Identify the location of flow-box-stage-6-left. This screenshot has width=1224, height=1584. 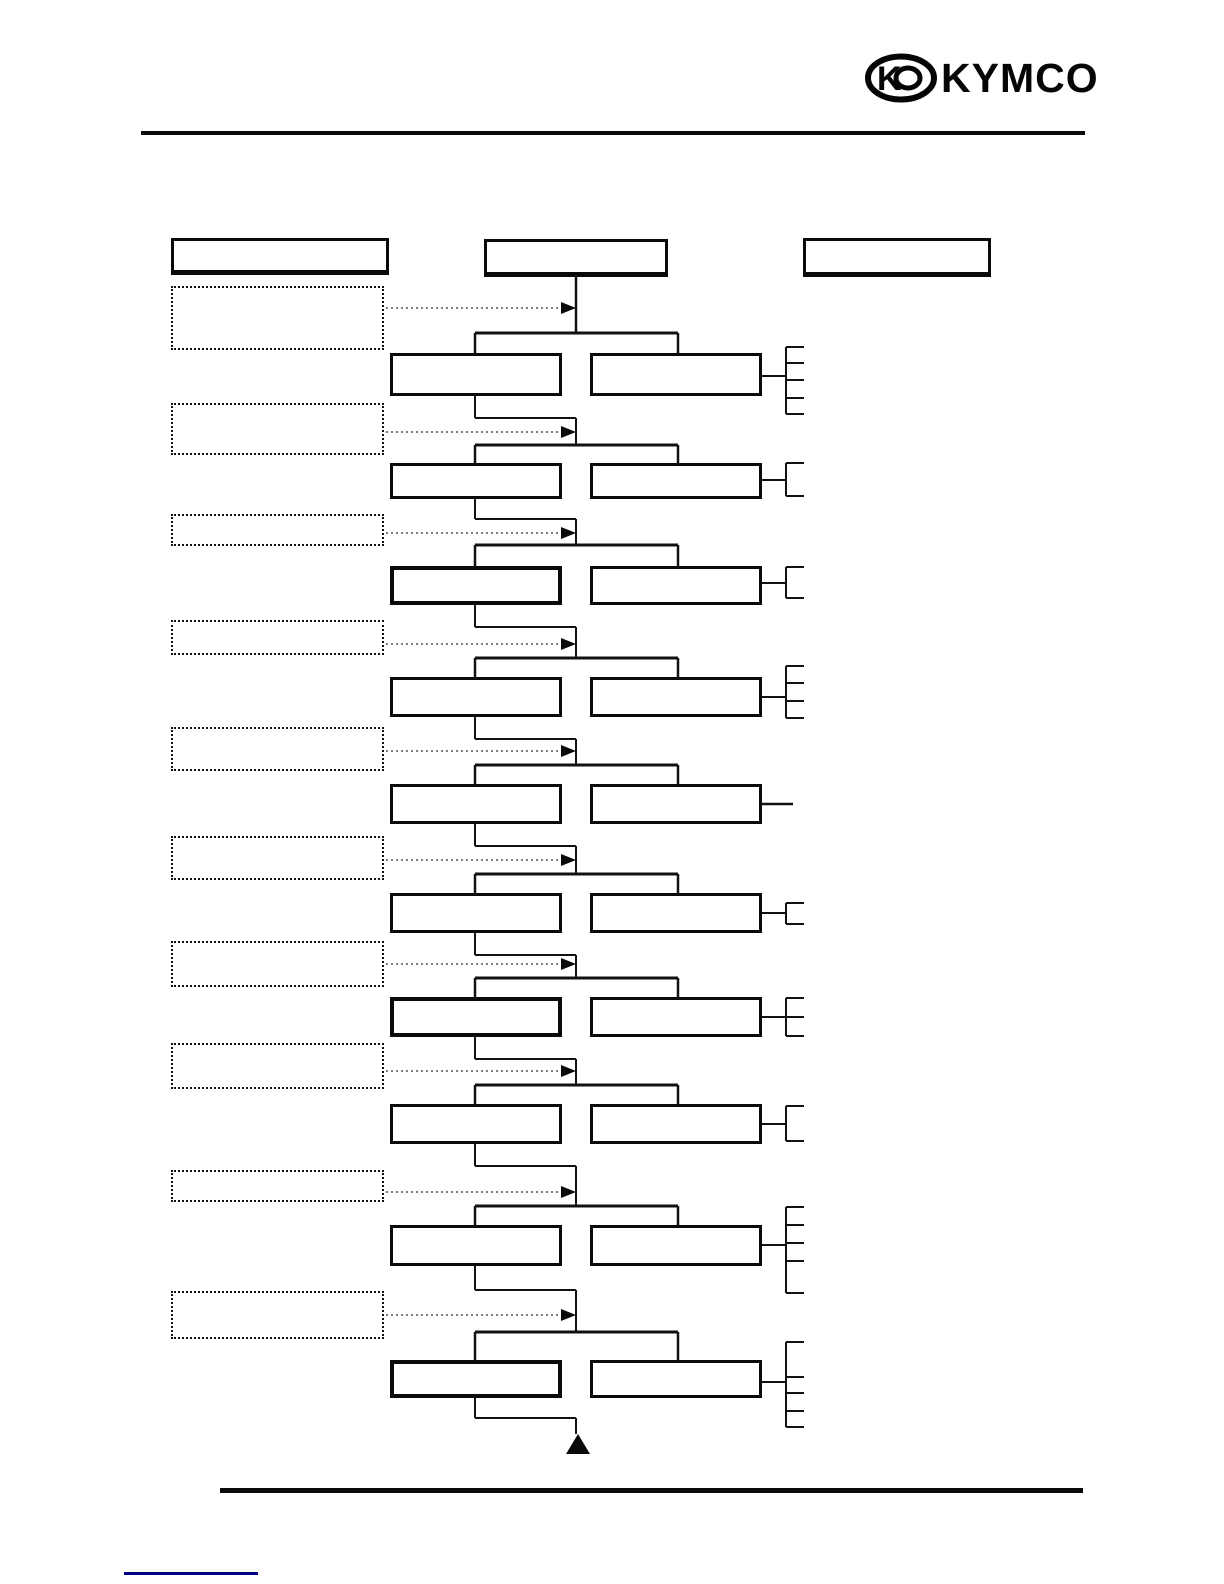
(476, 913).